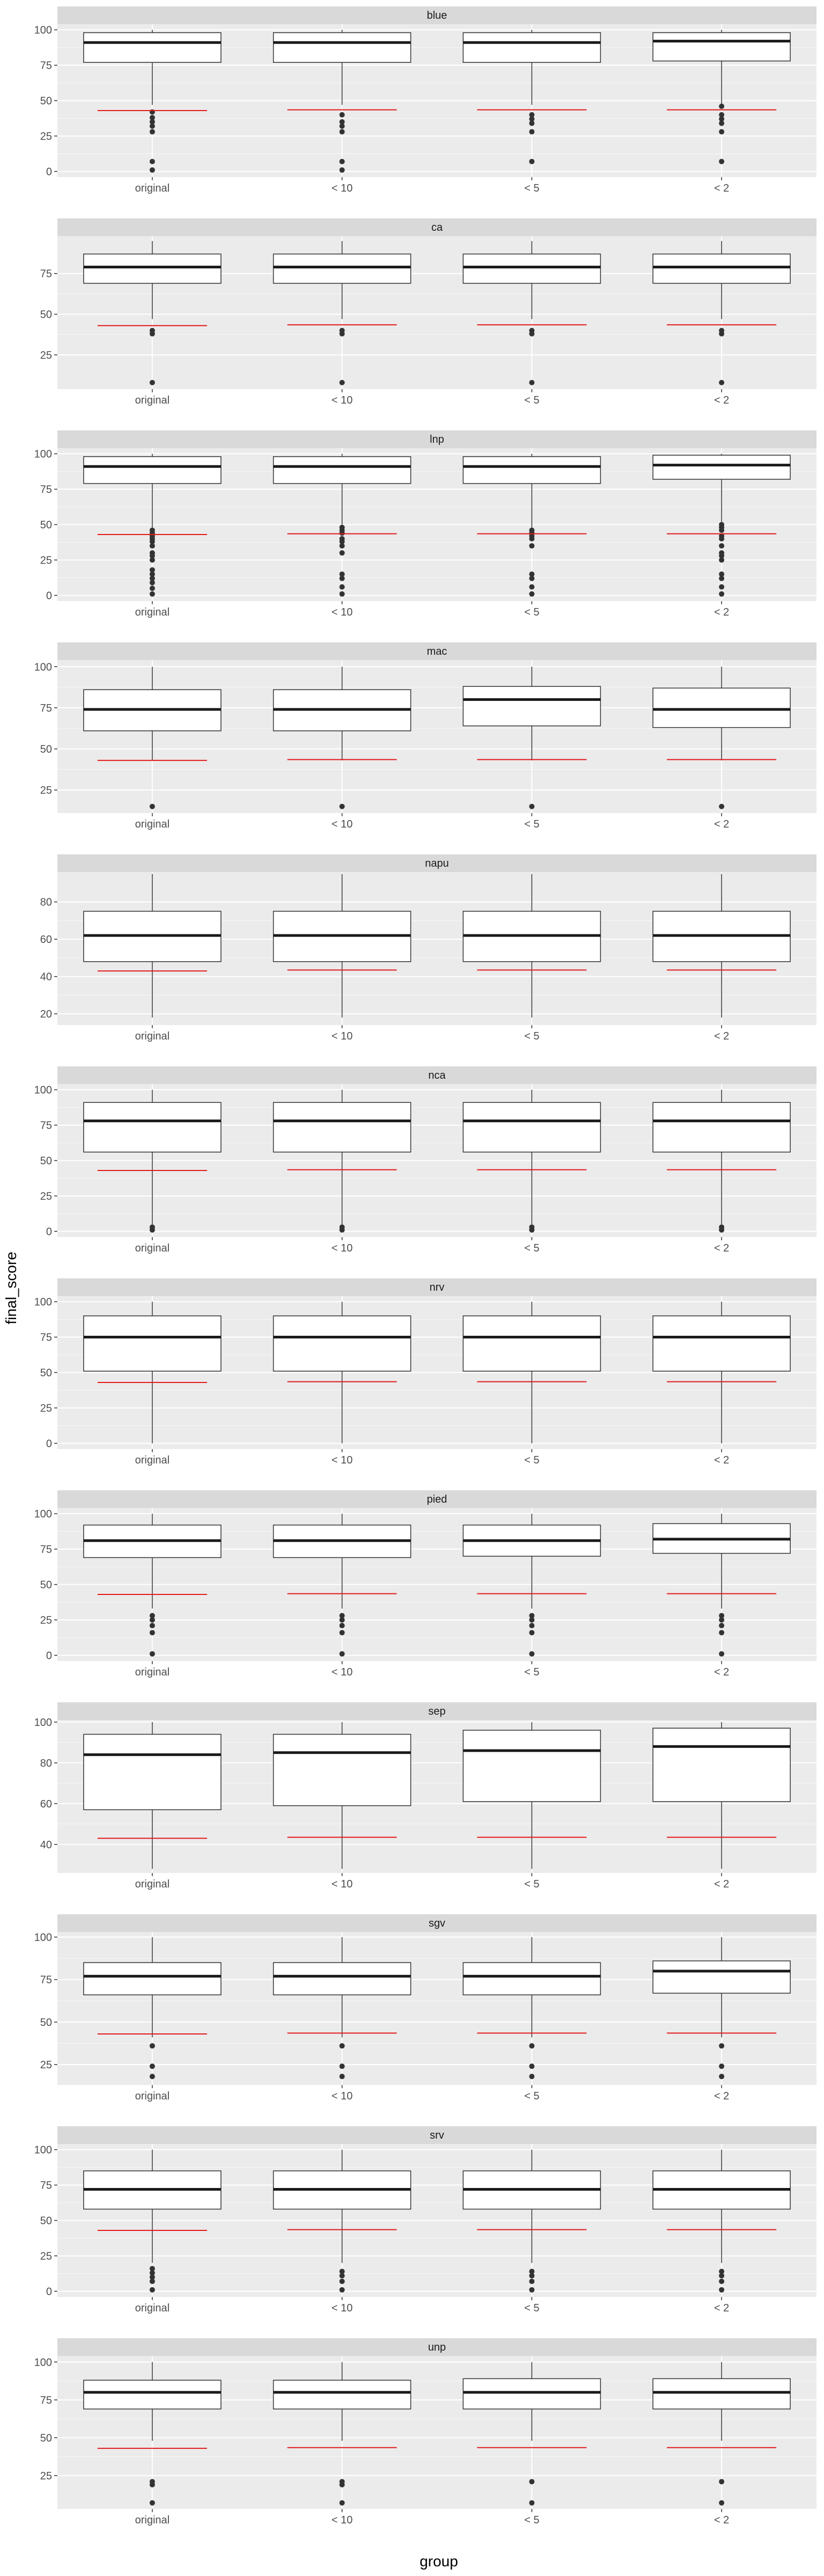 This screenshot has height=2576, width=824. Describe the element at coordinates (425, 736) in the screenshot. I see `facet-panel-mac: mac 25 50 75 100 original < 10 < 5 < 2` at that location.